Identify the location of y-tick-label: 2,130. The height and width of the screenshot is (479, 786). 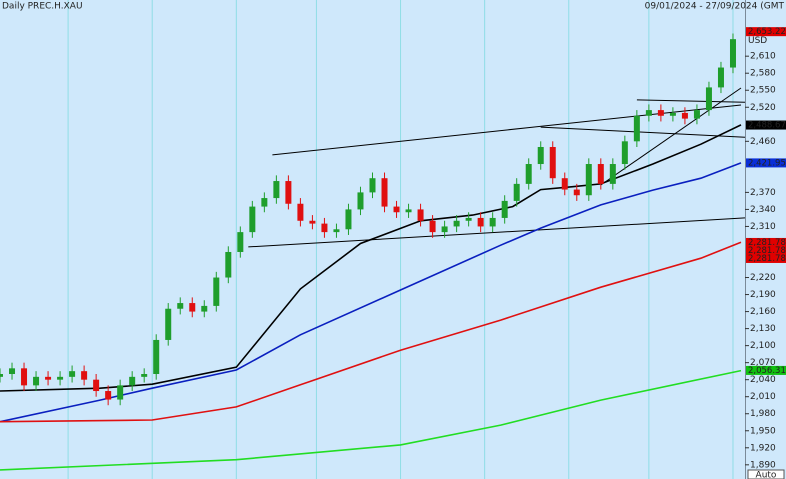
(763, 329).